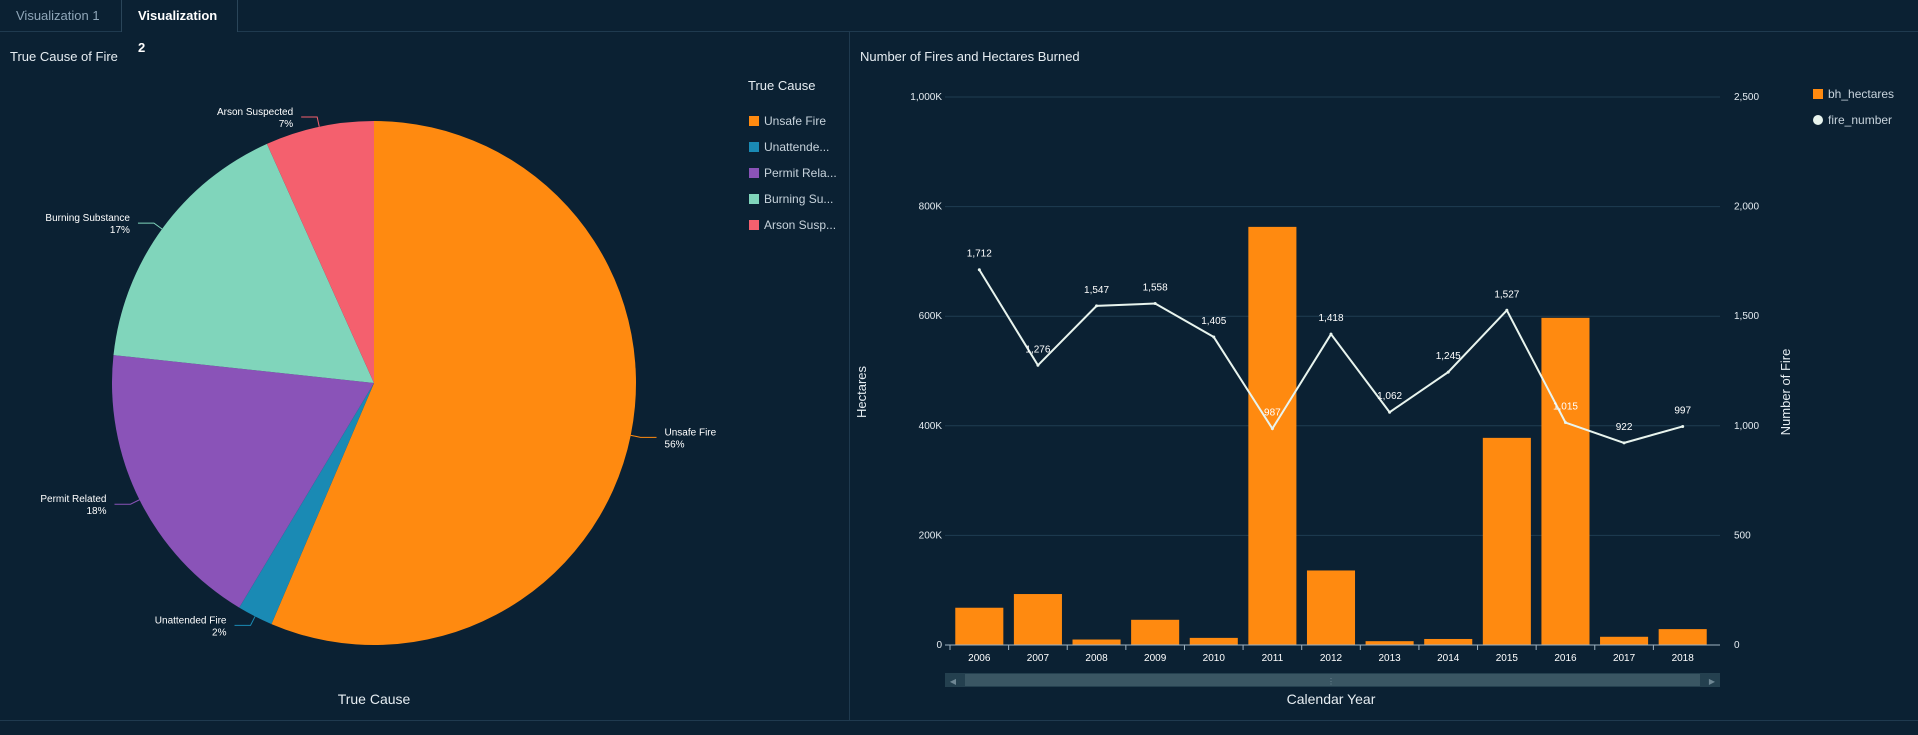 This screenshot has height=735, width=1918. What do you see at coordinates (1506, 294) in the screenshot?
I see `line-data-label: 1,527` at bounding box center [1506, 294].